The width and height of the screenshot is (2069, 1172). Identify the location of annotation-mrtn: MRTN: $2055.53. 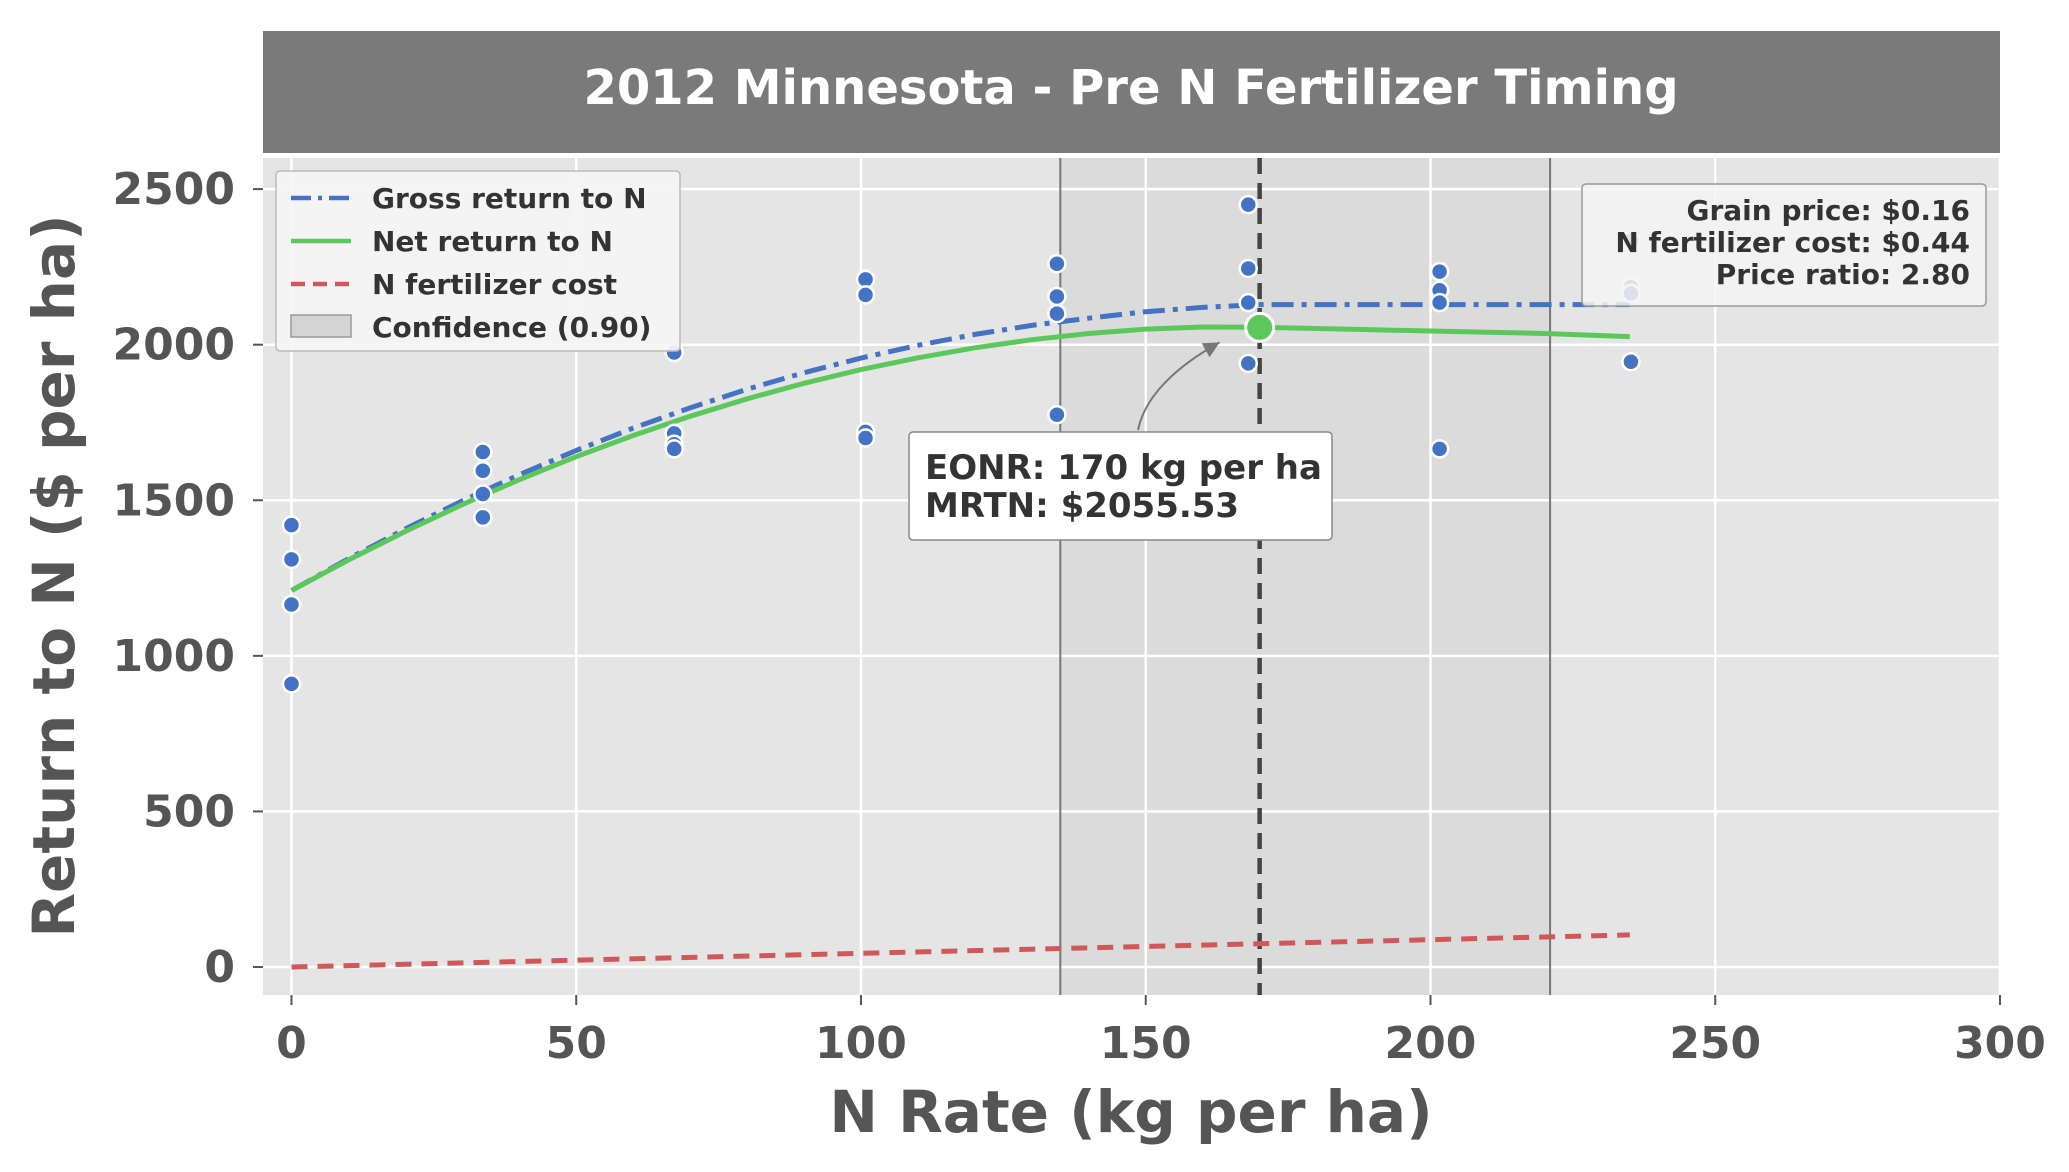
(1082, 506).